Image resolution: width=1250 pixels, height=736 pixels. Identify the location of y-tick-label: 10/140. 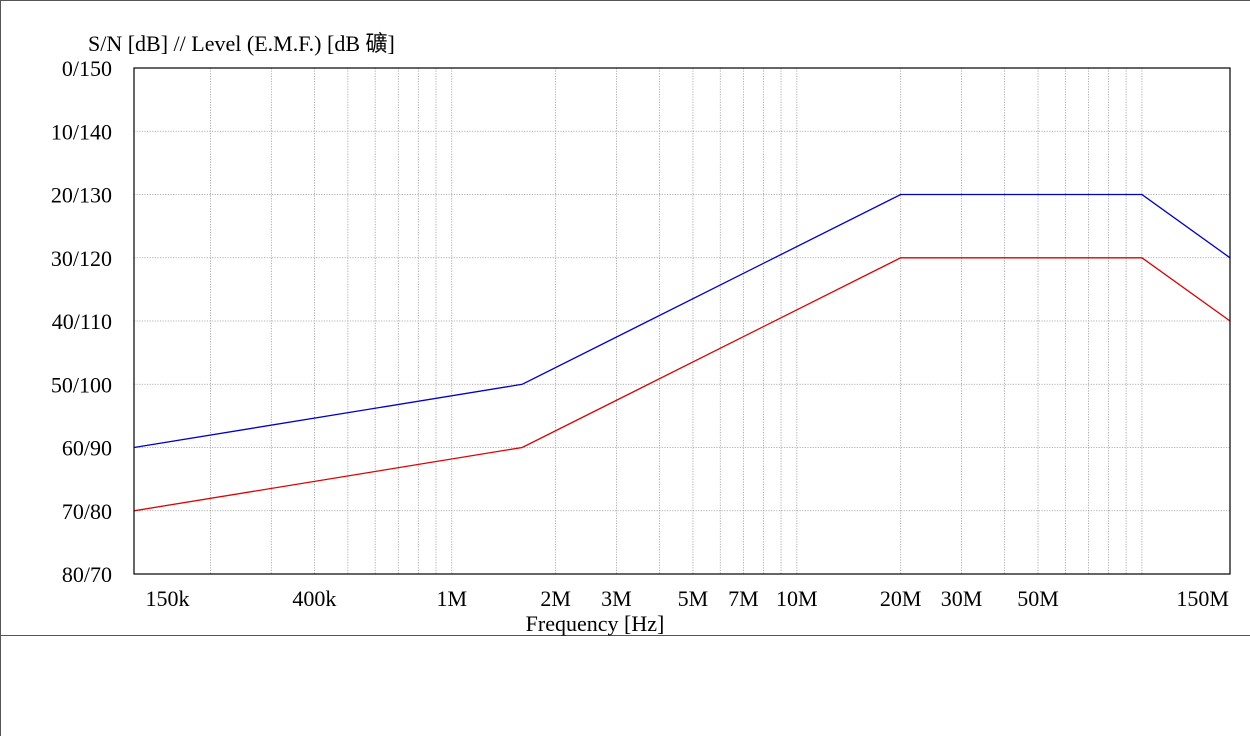
(81, 131).